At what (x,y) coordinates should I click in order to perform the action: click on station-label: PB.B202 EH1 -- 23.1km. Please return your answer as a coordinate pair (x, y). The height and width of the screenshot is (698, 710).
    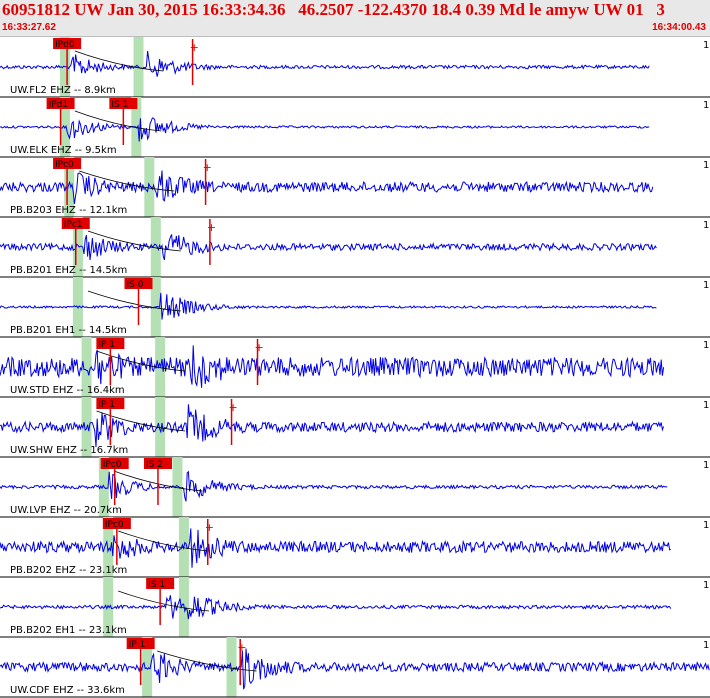
    Looking at the image, I should click on (68, 630).